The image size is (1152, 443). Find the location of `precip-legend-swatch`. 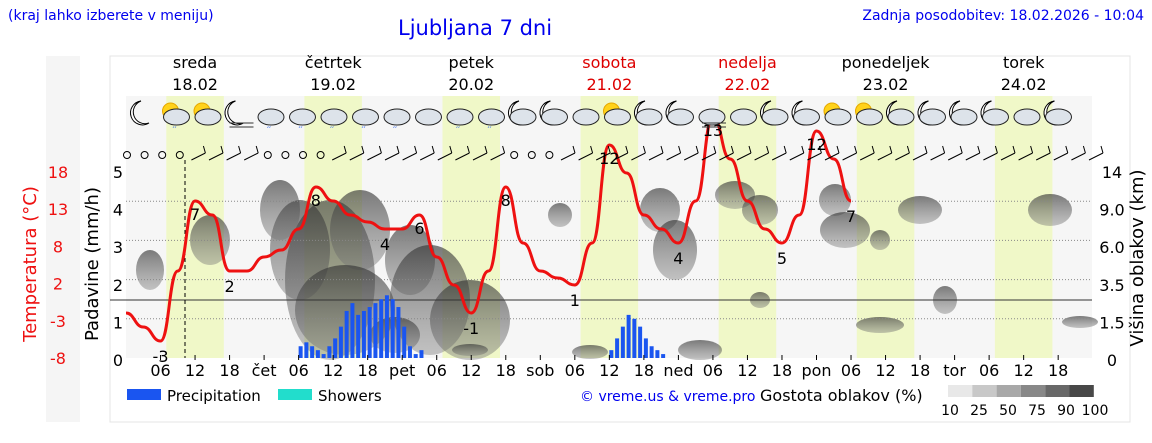

precip-legend-swatch is located at coordinates (144, 394).